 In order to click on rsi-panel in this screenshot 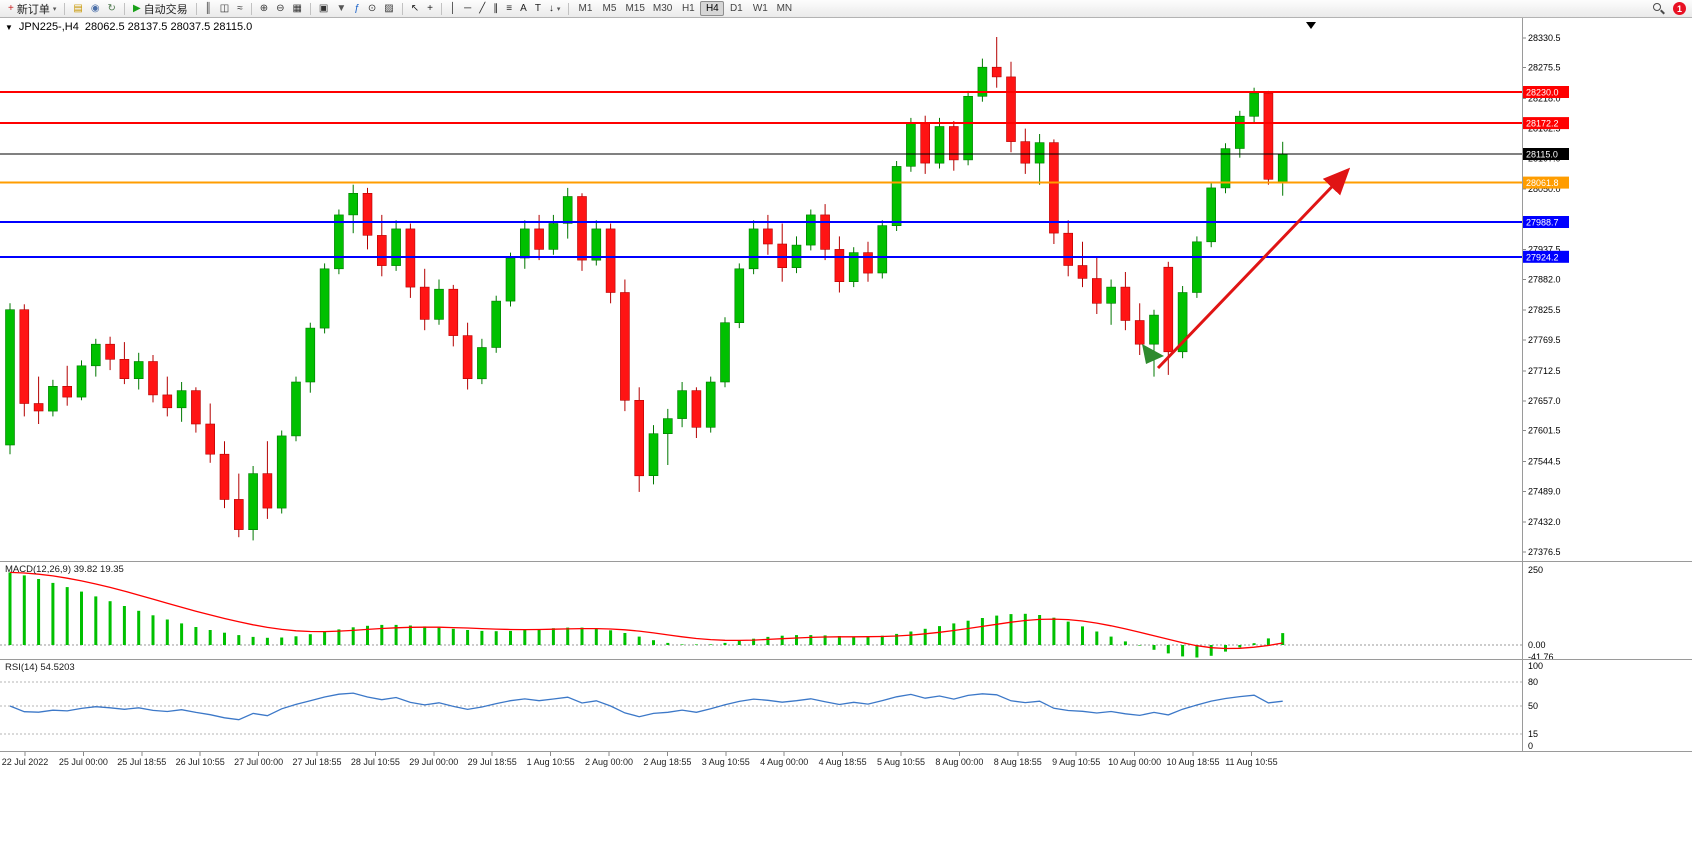, I will do `click(761, 705)`.